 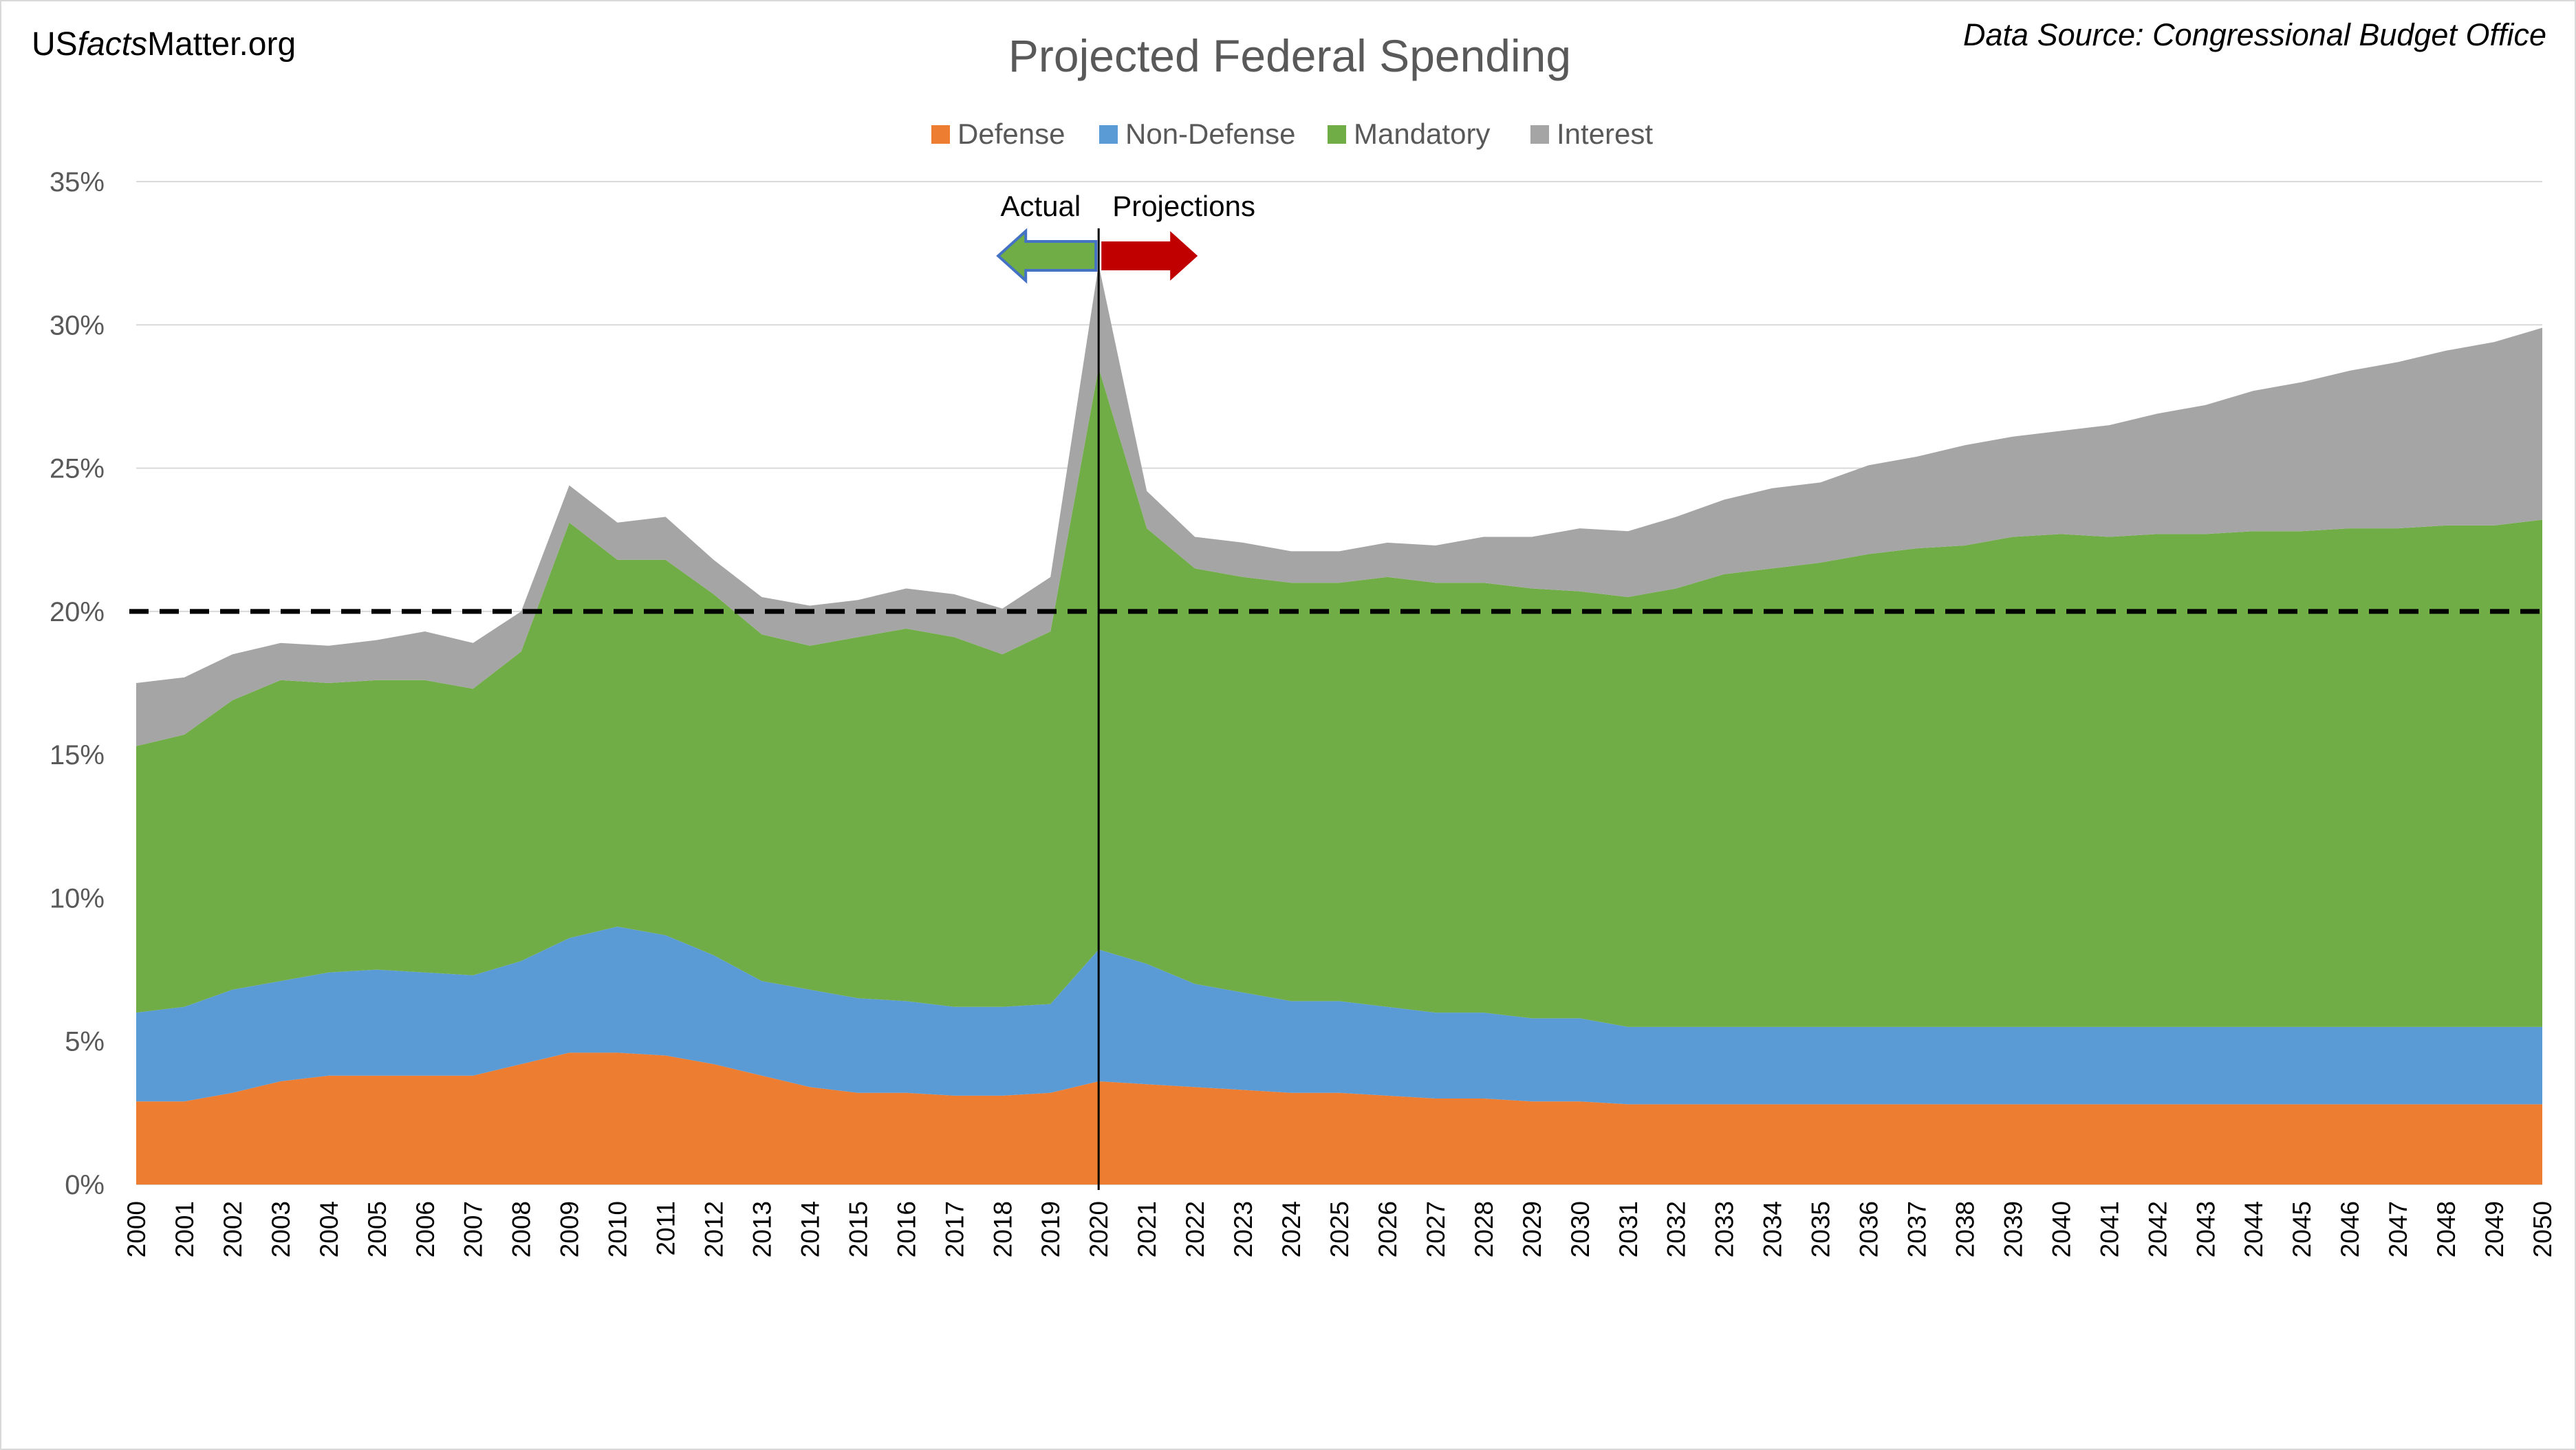 I want to click on x-tick-label: 2030, so click(x=1580, y=1229).